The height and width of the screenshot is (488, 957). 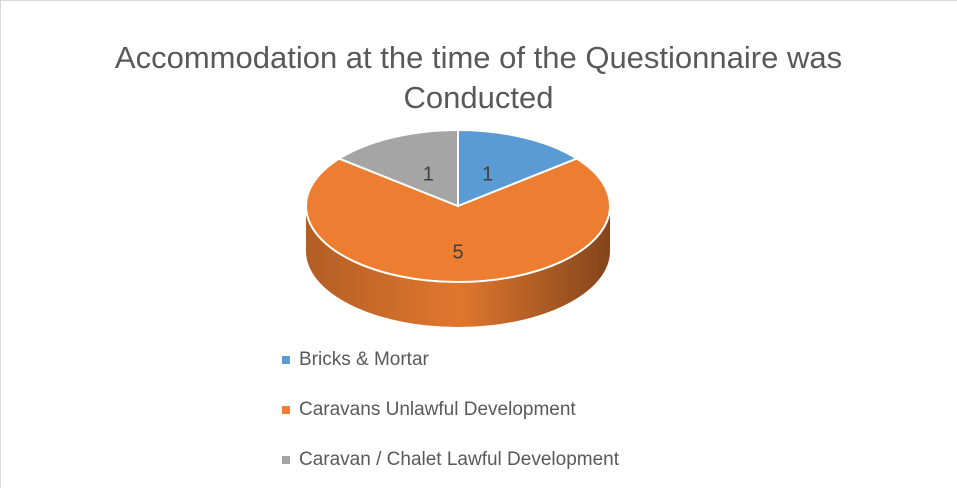 I want to click on legend-label: Caravans Unlawful Development, so click(x=437, y=409).